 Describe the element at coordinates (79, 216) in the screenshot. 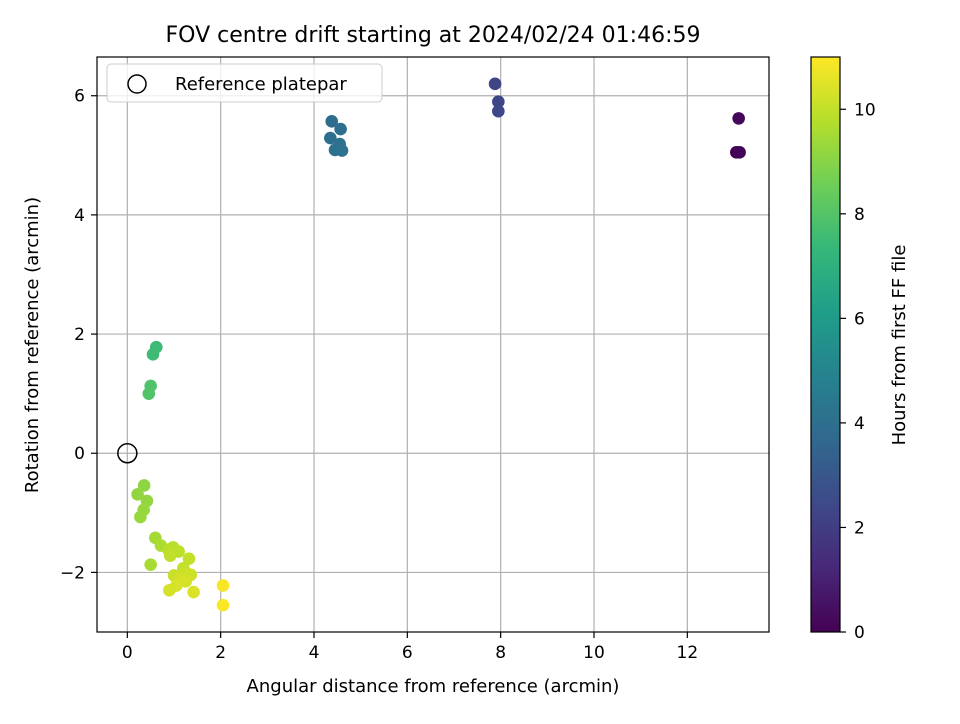

I see `y-tick-label: 4` at that location.